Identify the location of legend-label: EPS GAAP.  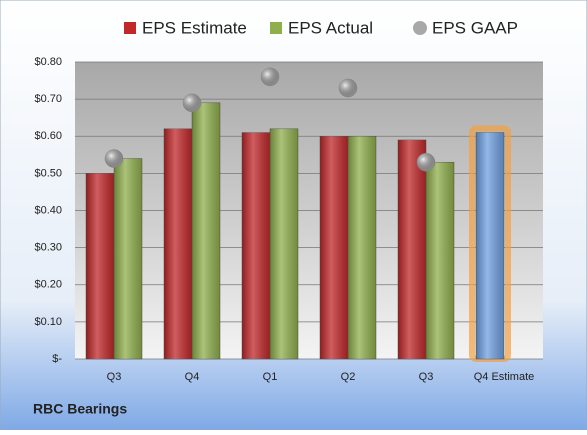
(475, 27).